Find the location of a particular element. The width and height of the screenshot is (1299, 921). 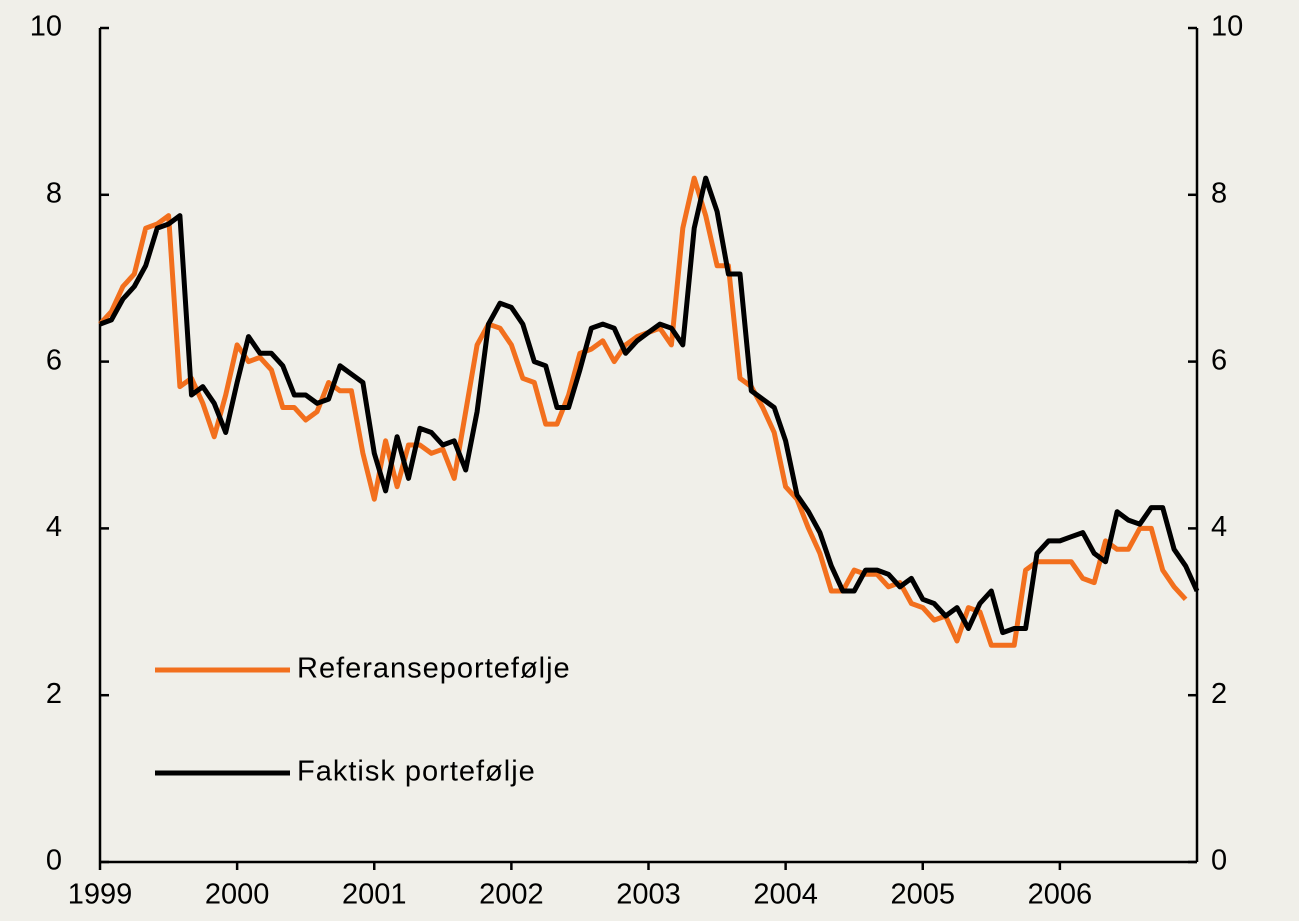

y-tick-label: 10 is located at coordinates (46, 27).